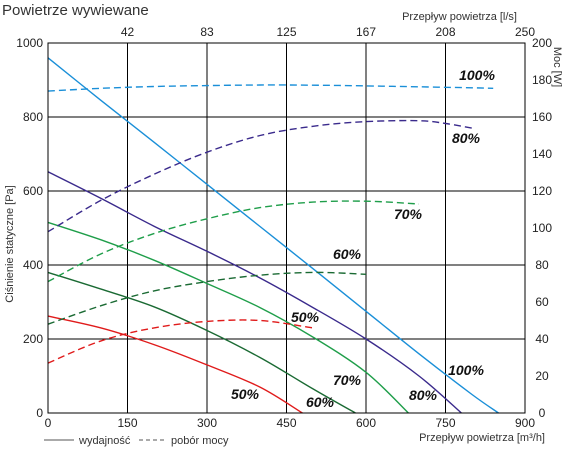 The image size is (570, 470). What do you see at coordinates (445, 423) in the screenshot?
I see `x-tick-label: 750` at bounding box center [445, 423].